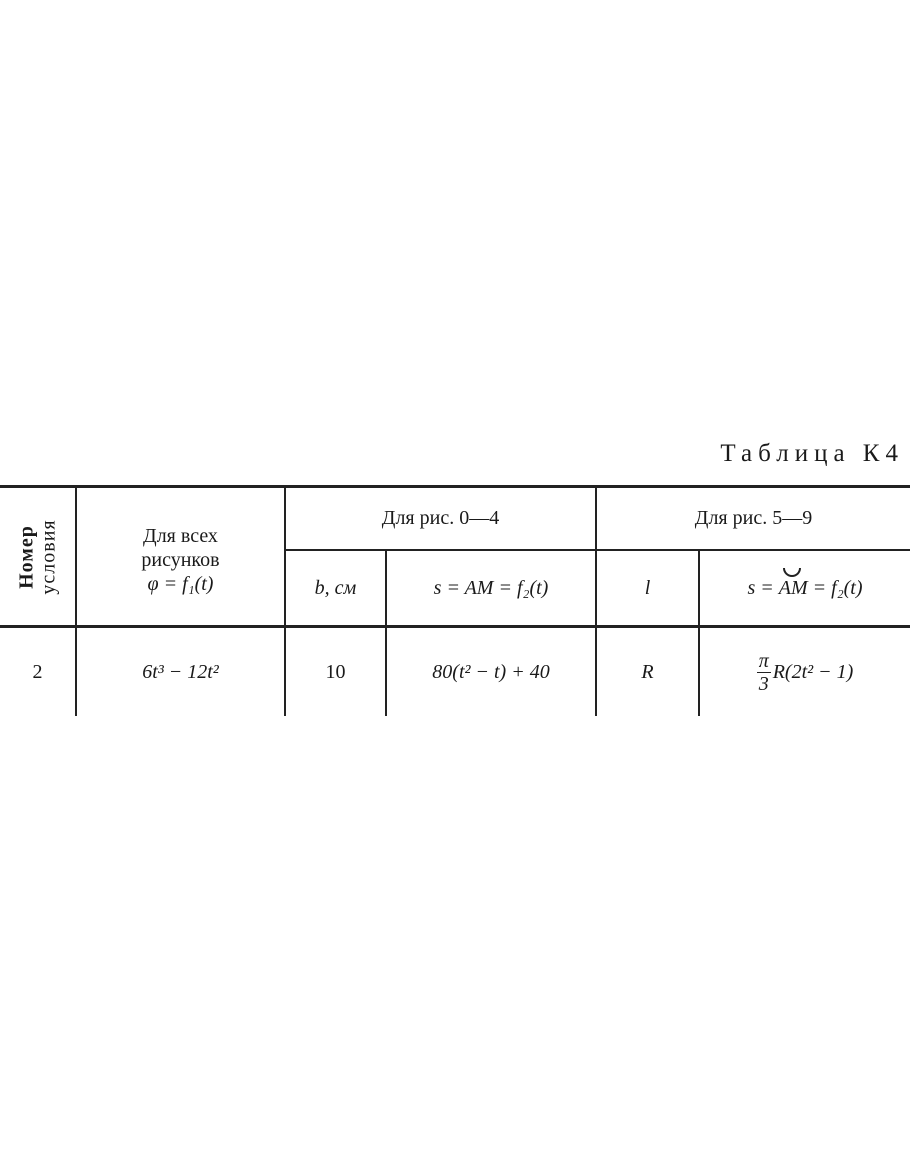  What do you see at coordinates (763, 661) in the screenshot?
I see `numerator: π` at bounding box center [763, 661].